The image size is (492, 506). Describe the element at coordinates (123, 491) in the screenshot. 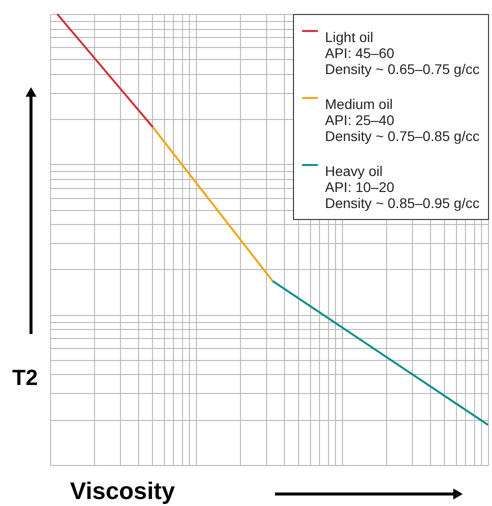

I see `x-axis-title: Viscosity` at that location.